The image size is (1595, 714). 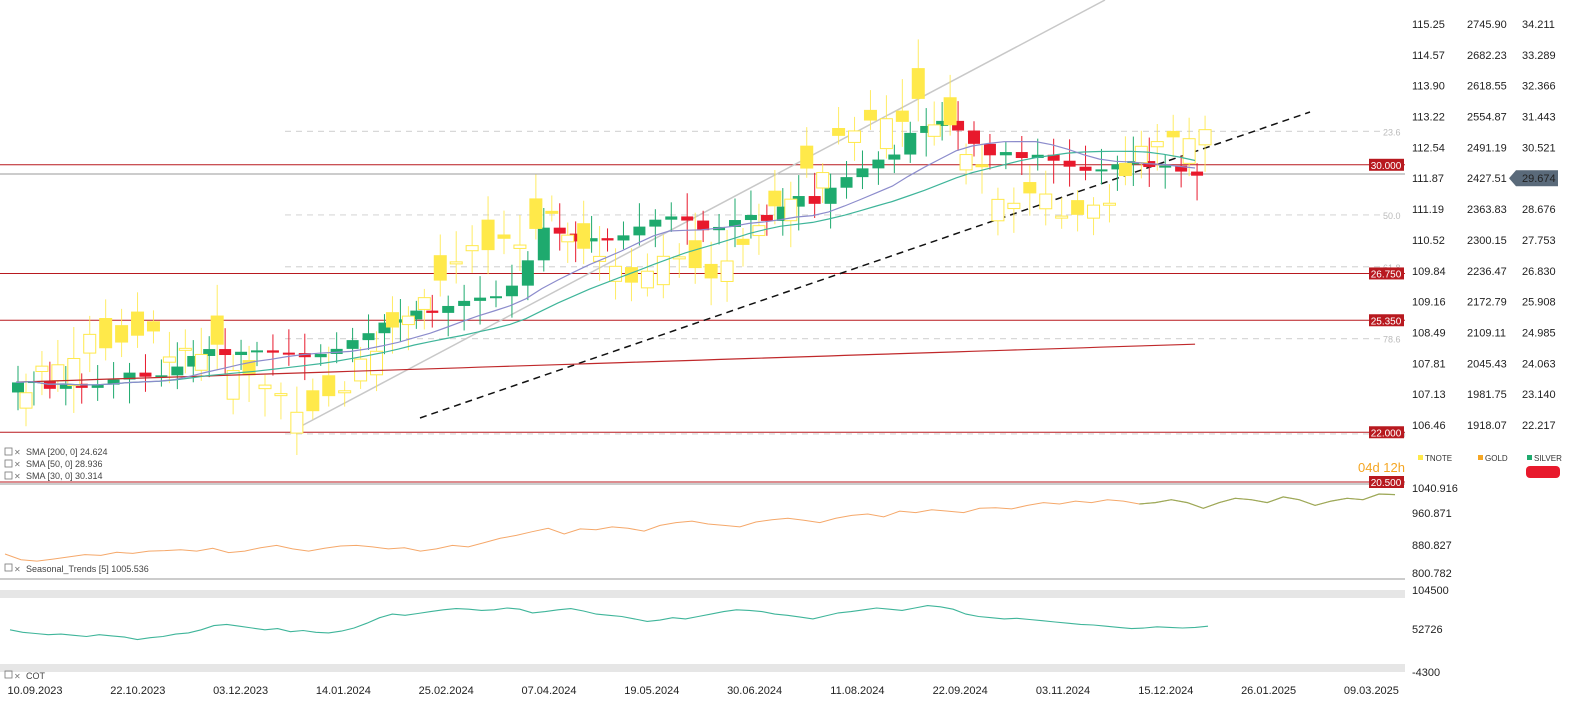 What do you see at coordinates (1392, 132) in the screenshot?
I see `fib-level-label: 23.6` at bounding box center [1392, 132].